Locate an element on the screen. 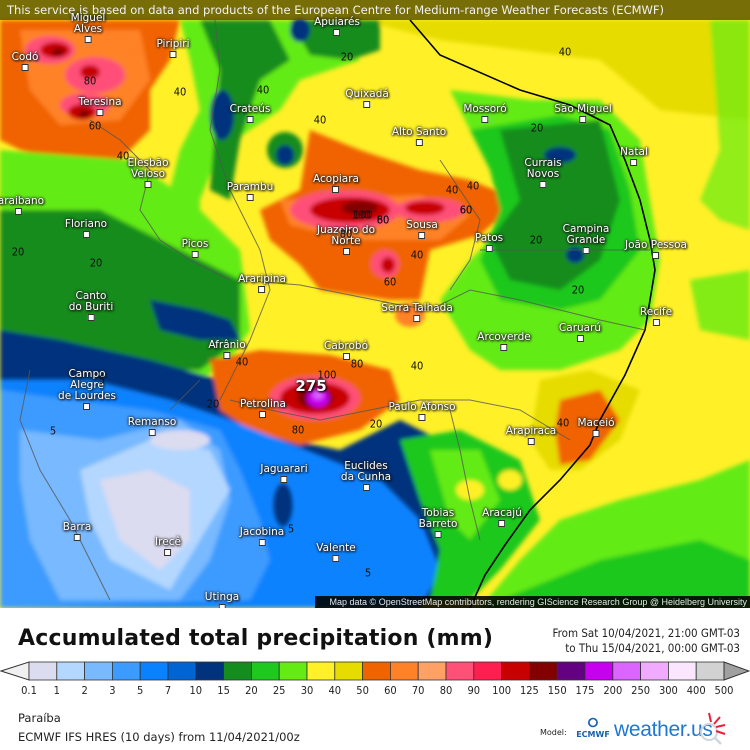  city-name: São Miguel is located at coordinates (583, 109).